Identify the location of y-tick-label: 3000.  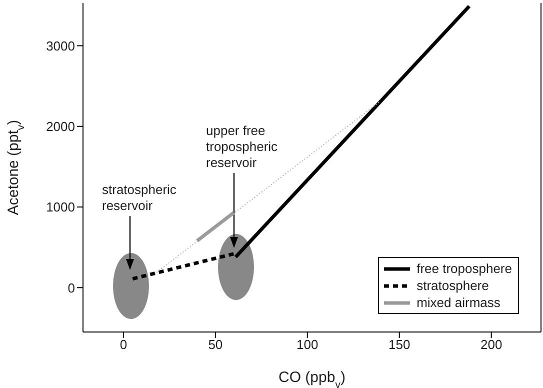
(60, 46).